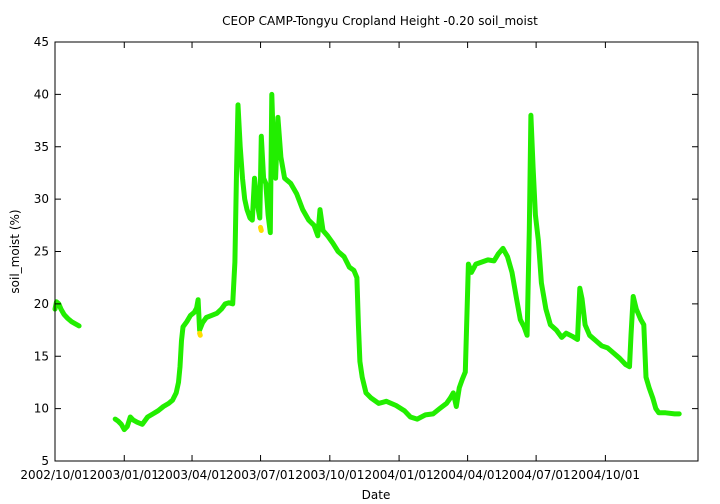  What do you see at coordinates (376, 495) in the screenshot?
I see `x-axis-title: Date` at bounding box center [376, 495].